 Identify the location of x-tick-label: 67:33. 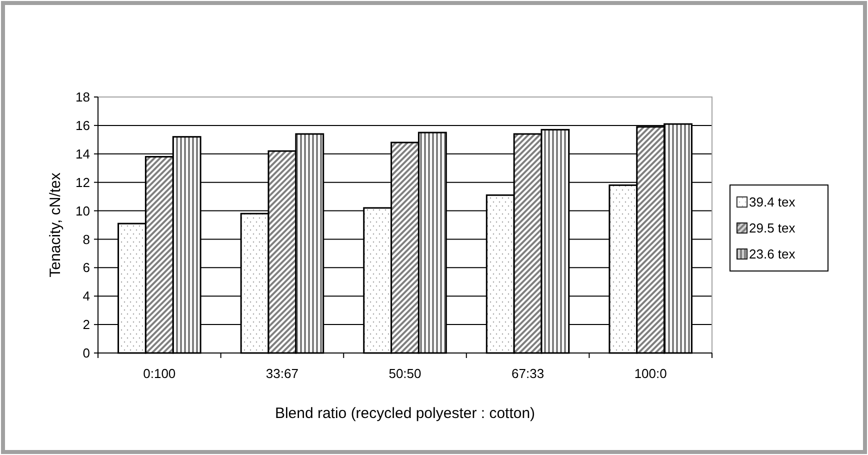
(528, 373).